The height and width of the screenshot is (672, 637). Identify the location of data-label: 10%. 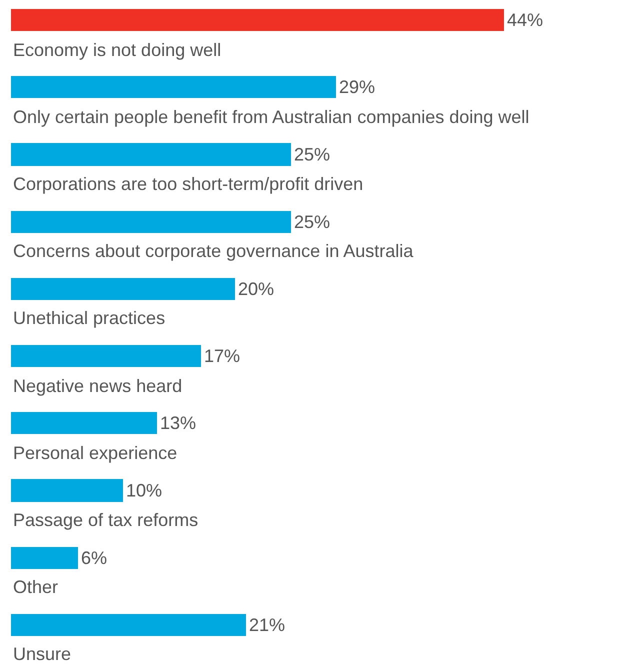
(144, 490).